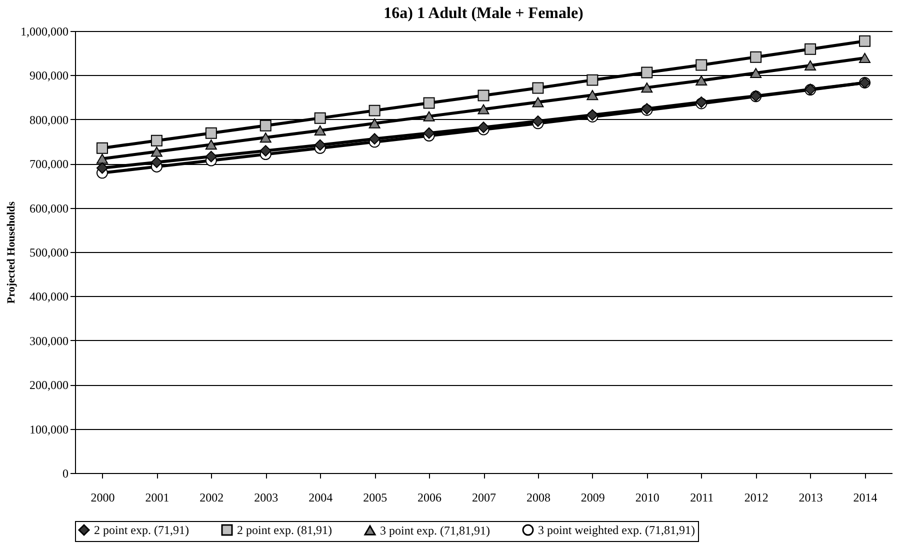 The image size is (897, 547). Describe the element at coordinates (49, 119) in the screenshot. I see `y-tick-label: 800,000` at that location.